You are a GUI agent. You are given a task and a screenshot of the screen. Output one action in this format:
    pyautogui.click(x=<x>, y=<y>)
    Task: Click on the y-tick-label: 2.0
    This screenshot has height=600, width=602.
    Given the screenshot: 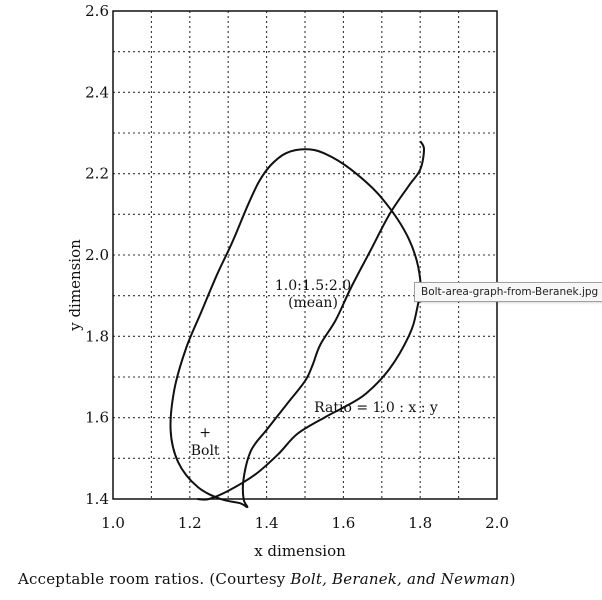 What is the action you would take?
    pyautogui.click(x=97, y=255)
    